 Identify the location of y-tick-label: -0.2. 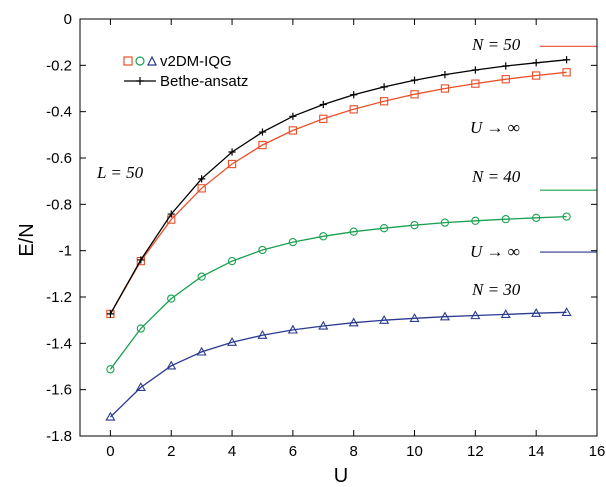
(59, 65).